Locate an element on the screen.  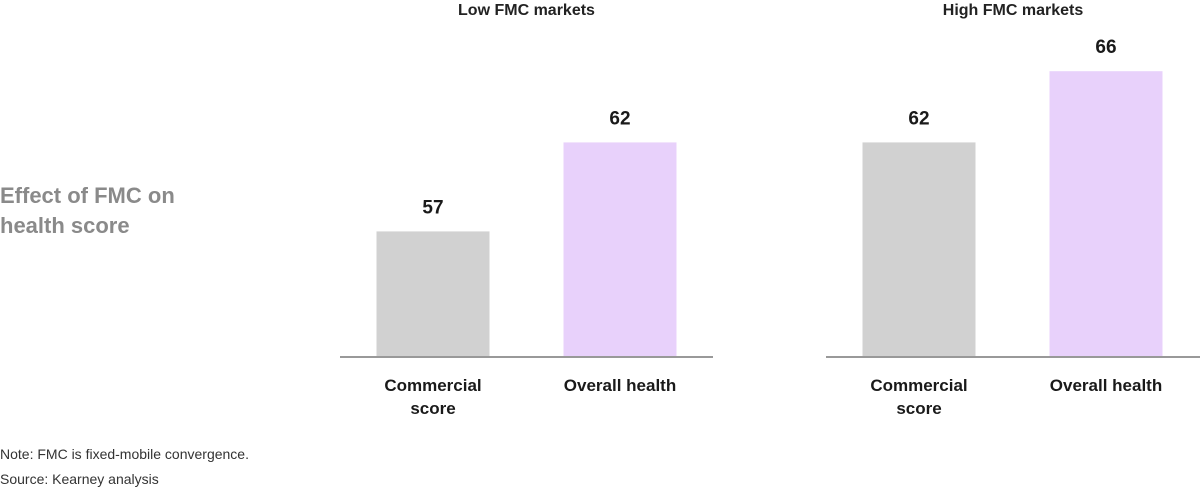
panel-title: Low FMC markets is located at coordinates (526, 10).